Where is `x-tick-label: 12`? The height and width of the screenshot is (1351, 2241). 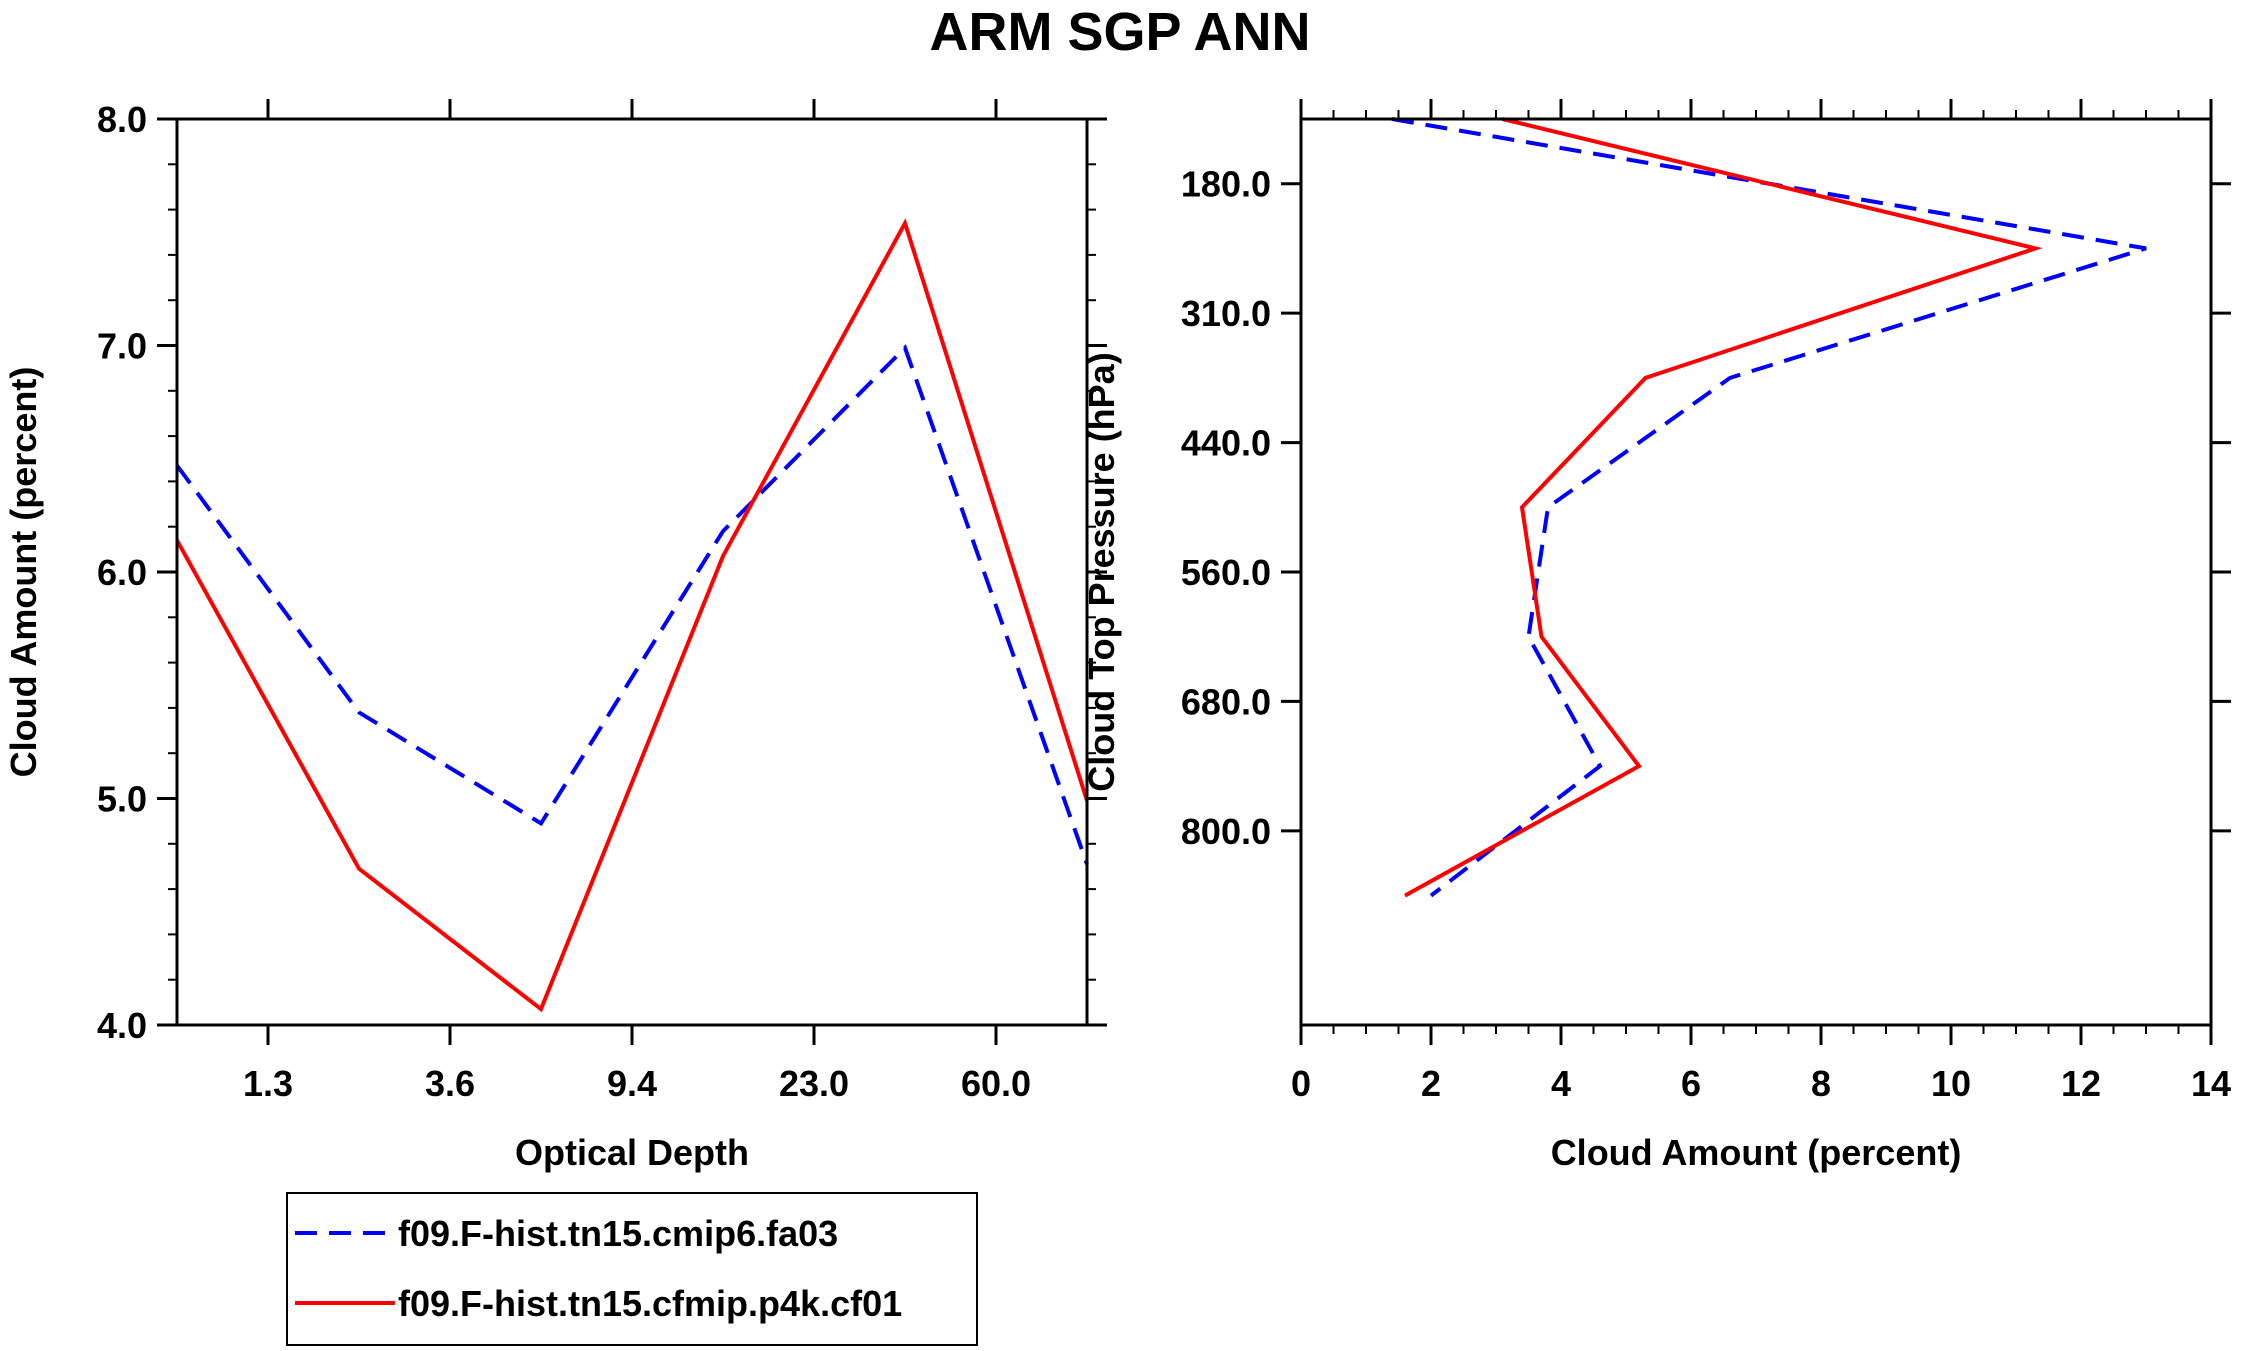 x-tick-label: 12 is located at coordinates (2081, 1083).